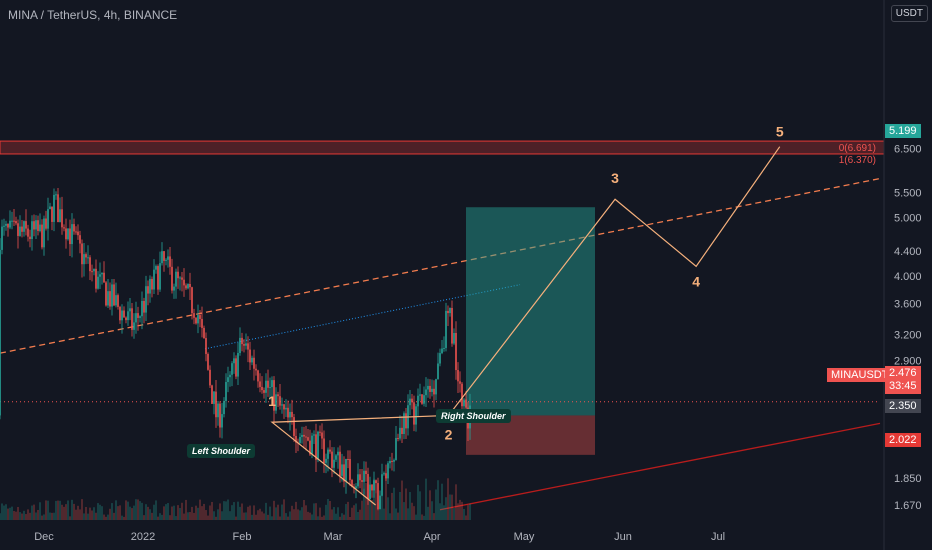 The image size is (932, 550). I want to click on position-profit-zone, so click(530, 311).